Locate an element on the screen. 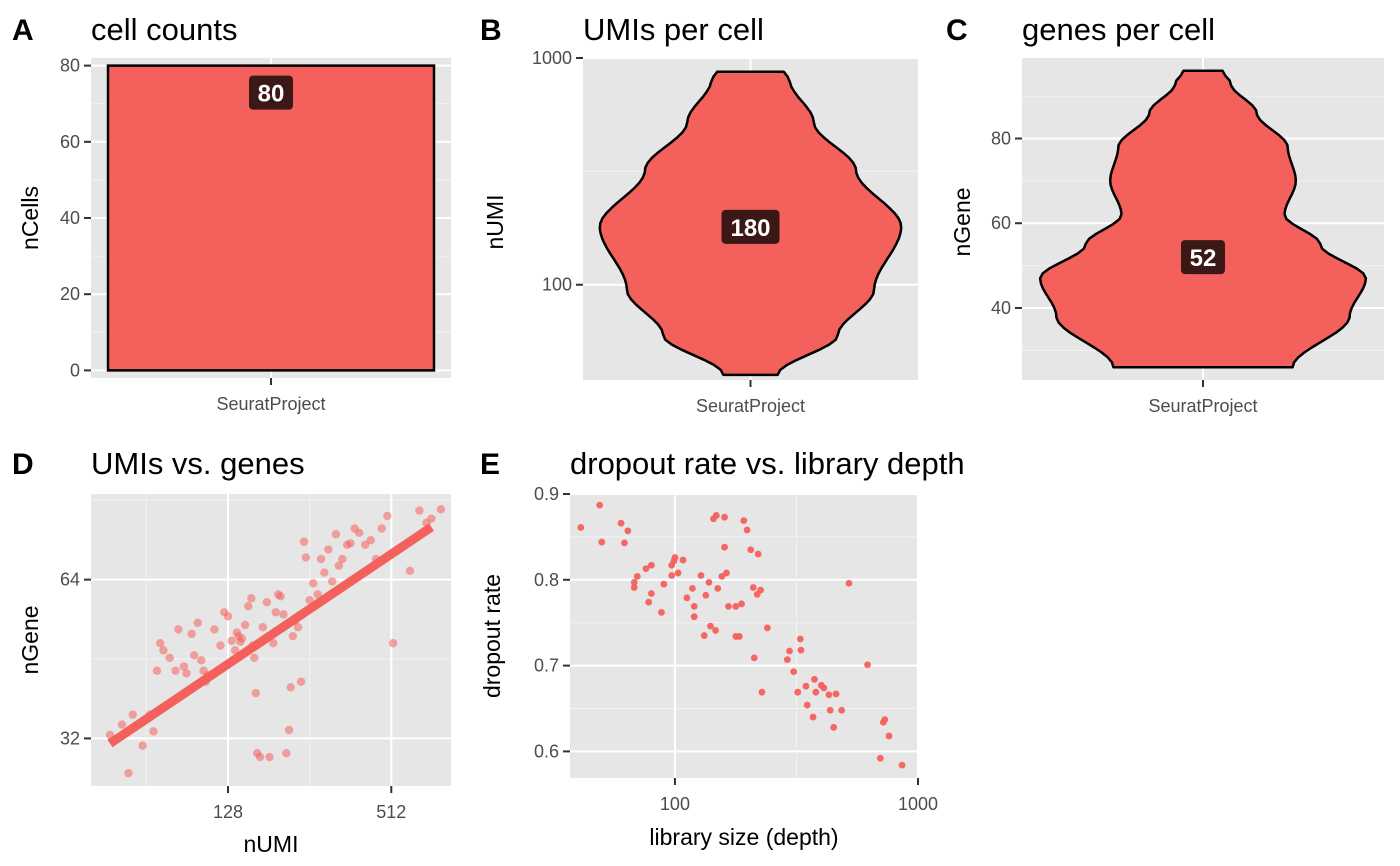 Image resolution: width=1400 pixels, height=866 pixels. bar-a is located at coordinates (271, 218).